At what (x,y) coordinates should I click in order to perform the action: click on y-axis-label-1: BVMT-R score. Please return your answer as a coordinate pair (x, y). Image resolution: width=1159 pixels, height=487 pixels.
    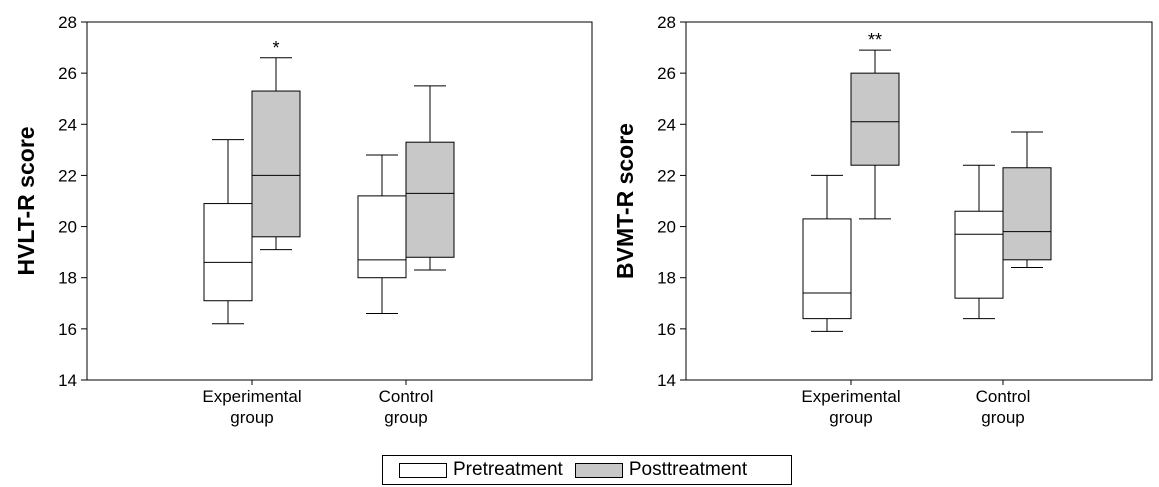
    Looking at the image, I should click on (625, 201).